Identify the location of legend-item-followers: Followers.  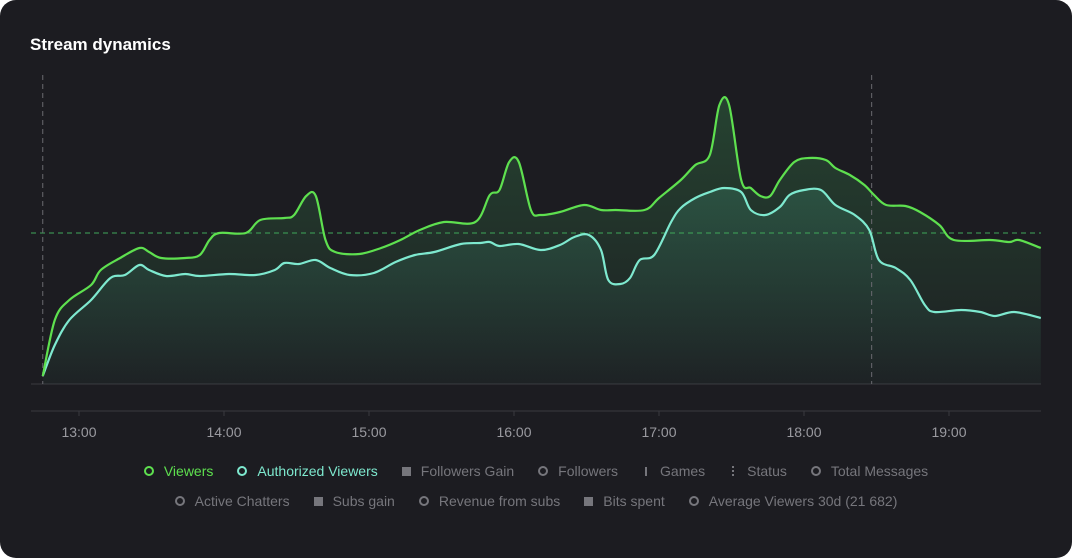
(578, 471).